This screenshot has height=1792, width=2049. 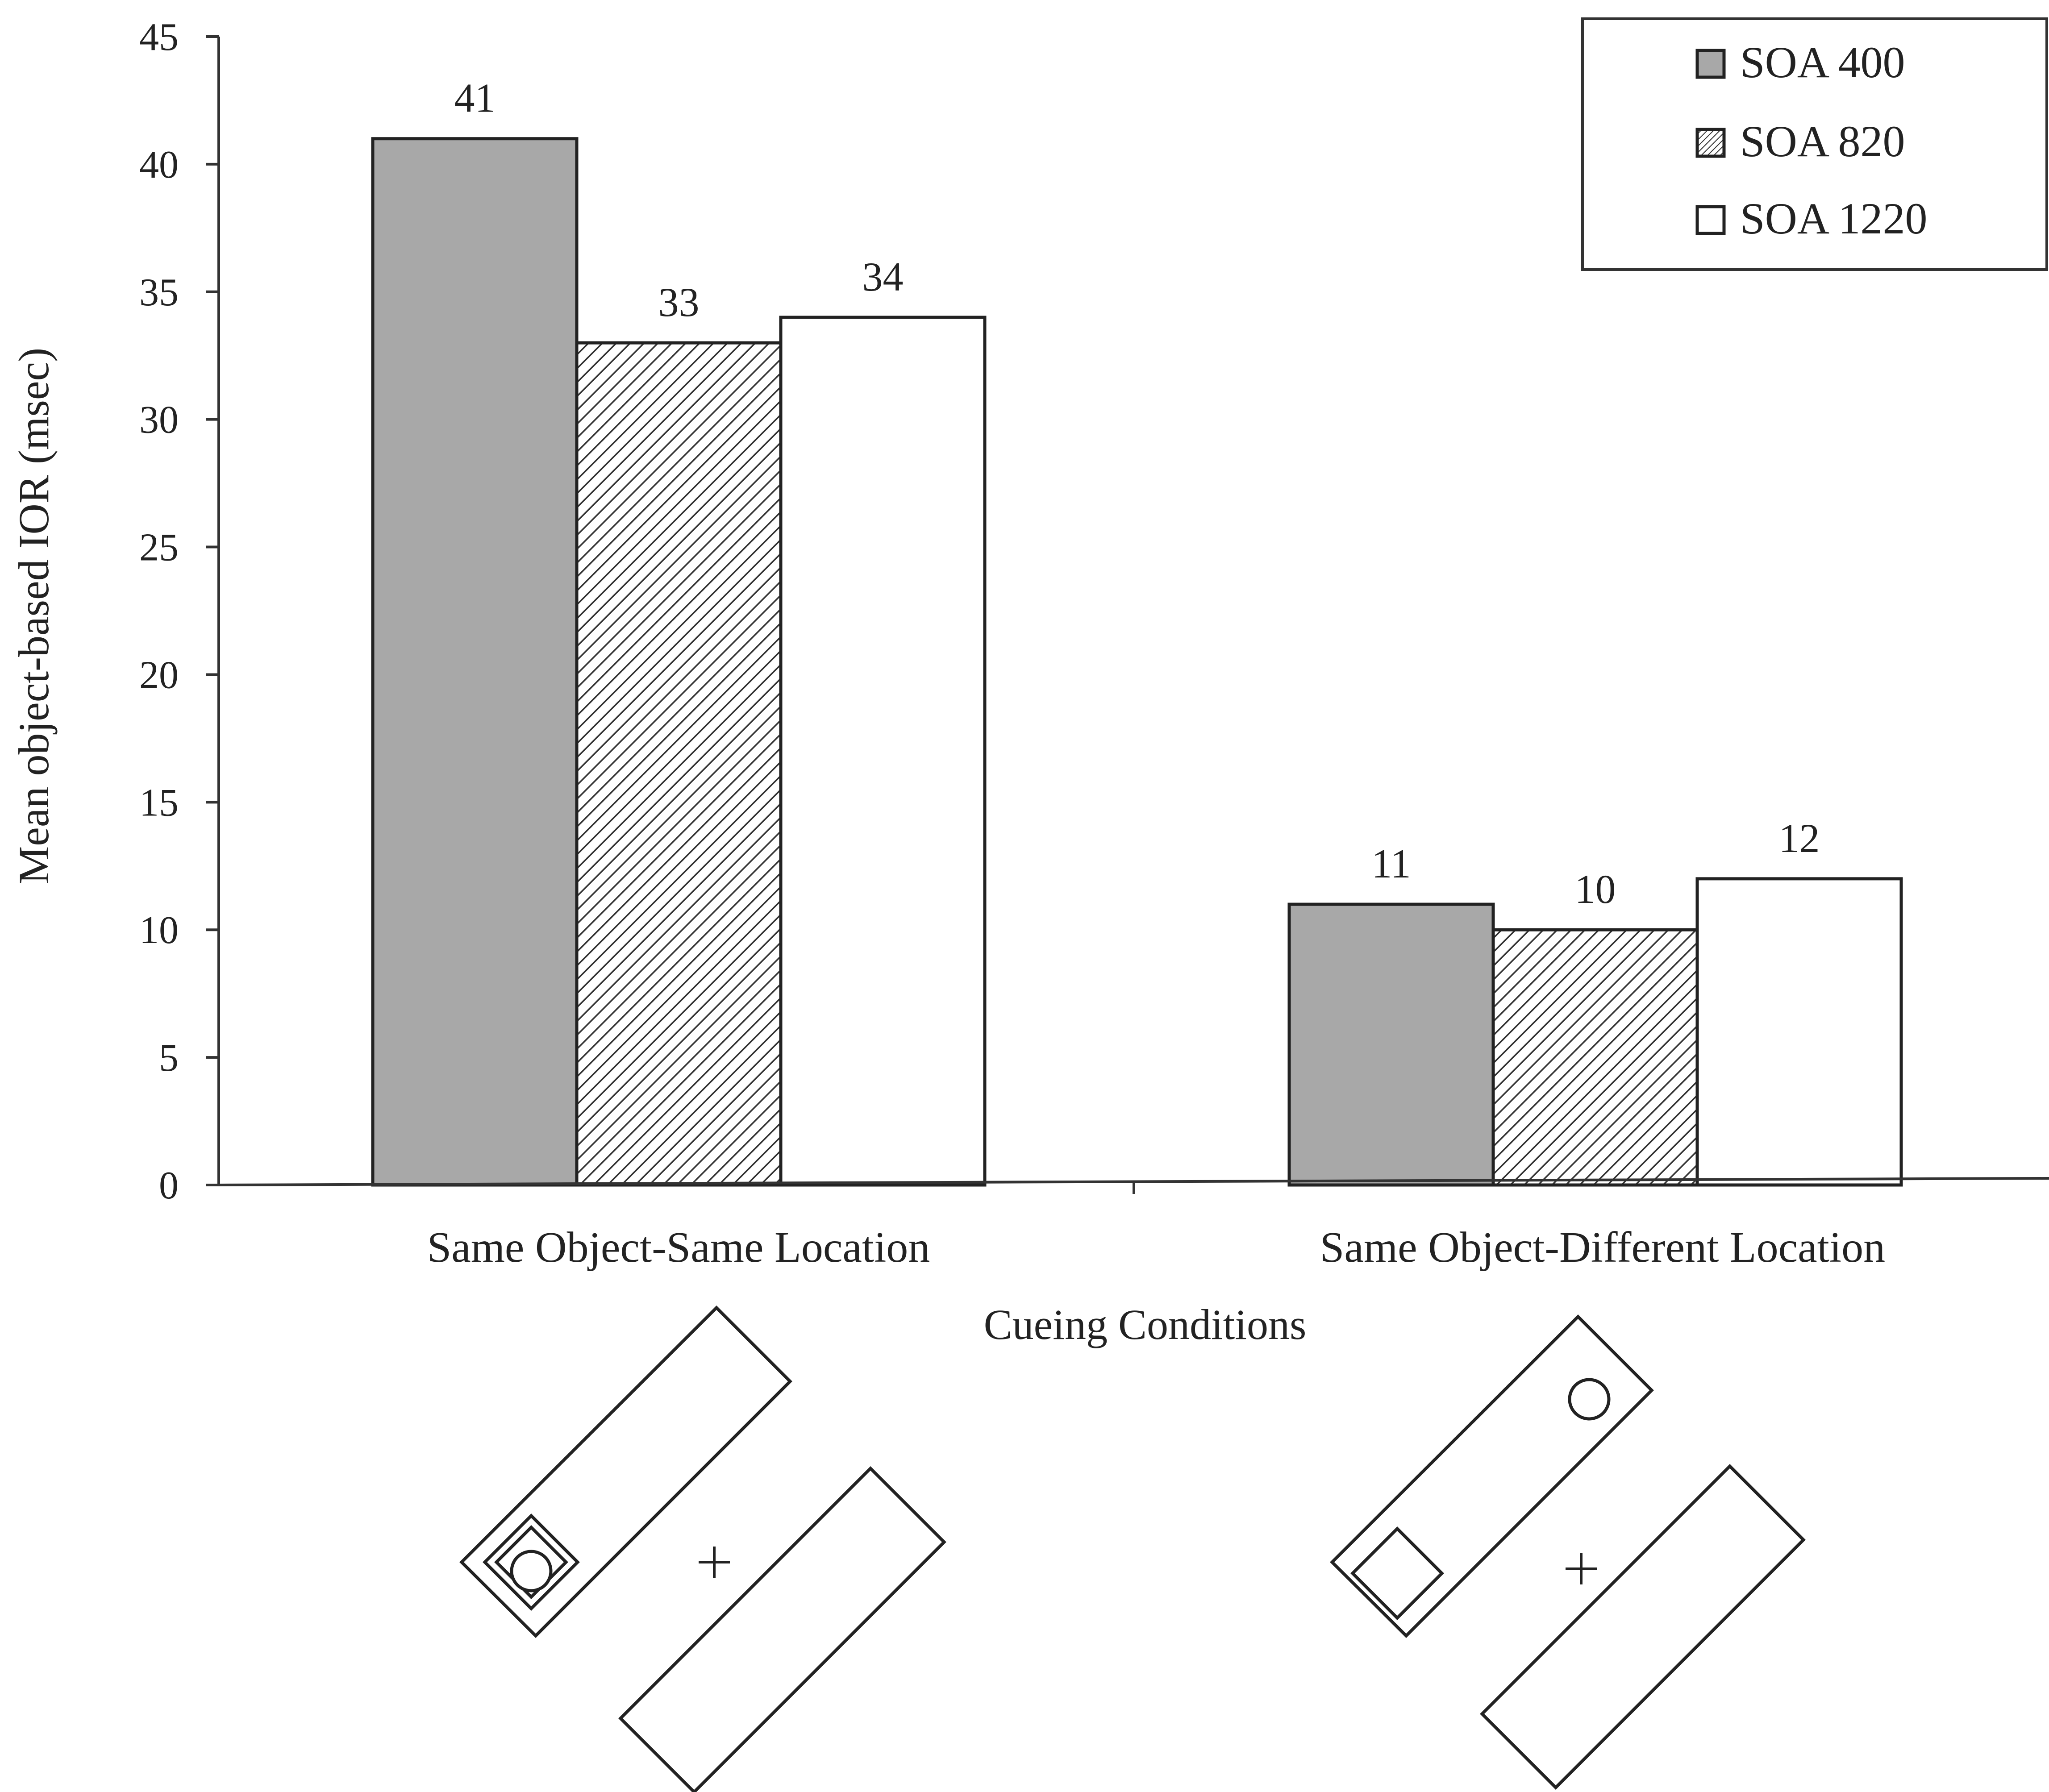 What do you see at coordinates (159, 802) in the screenshot?
I see `y-tick-label: 15` at bounding box center [159, 802].